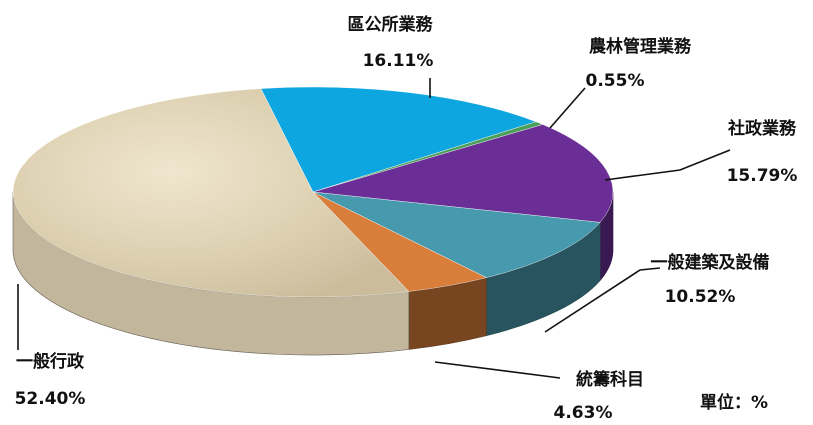  Describe the element at coordinates (50, 361) in the screenshot. I see `slice-label-5: 一般行政` at that location.